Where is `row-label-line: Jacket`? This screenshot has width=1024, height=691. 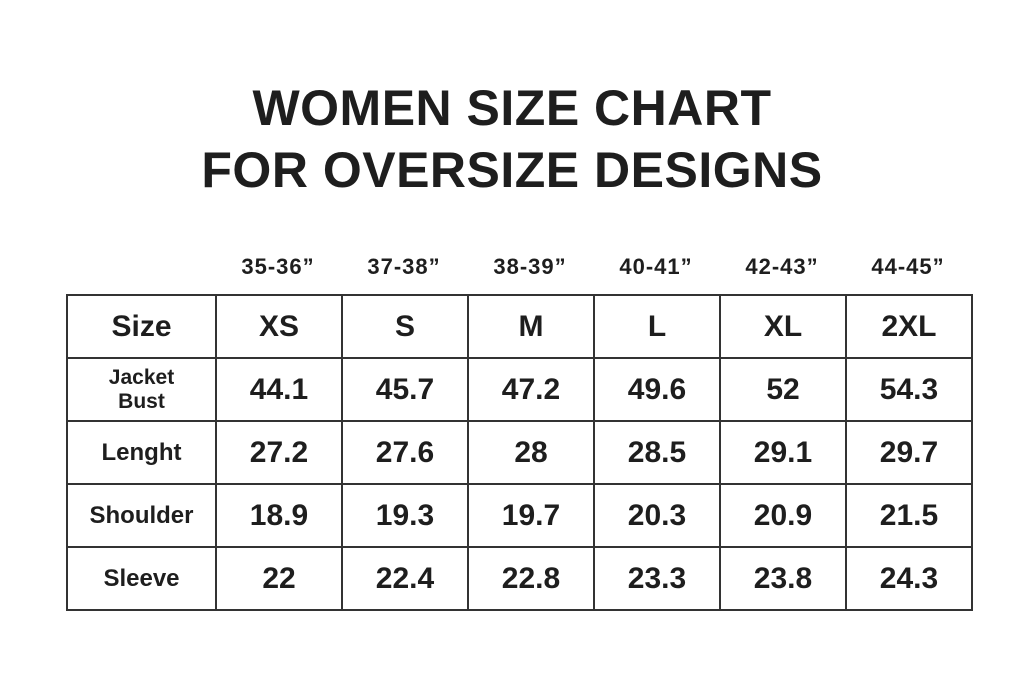 row-label-line: Jacket is located at coordinates (141, 377).